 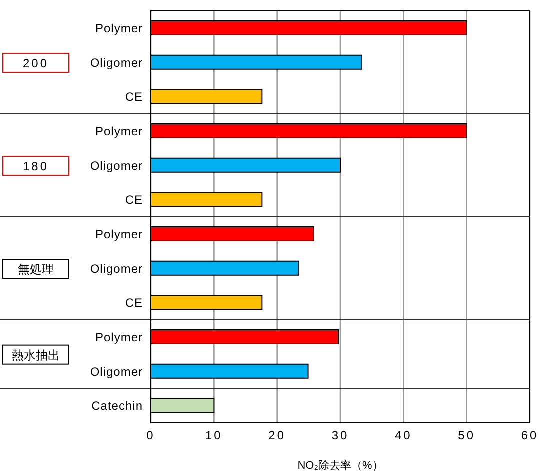 What do you see at coordinates (214, 435) in the screenshot?
I see `x-tick-label: 10` at bounding box center [214, 435].